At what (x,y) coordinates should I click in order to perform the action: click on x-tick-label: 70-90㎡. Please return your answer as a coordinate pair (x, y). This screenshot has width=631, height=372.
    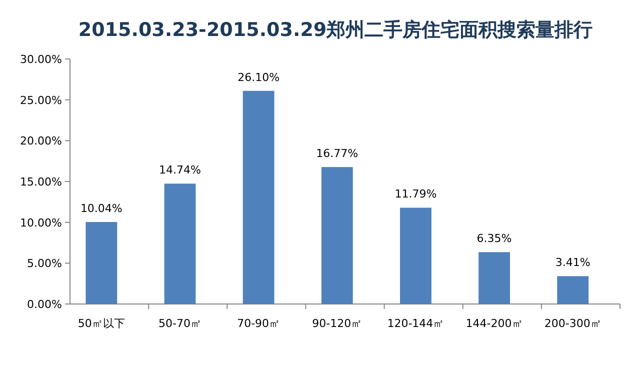
    Looking at the image, I should click on (258, 323).